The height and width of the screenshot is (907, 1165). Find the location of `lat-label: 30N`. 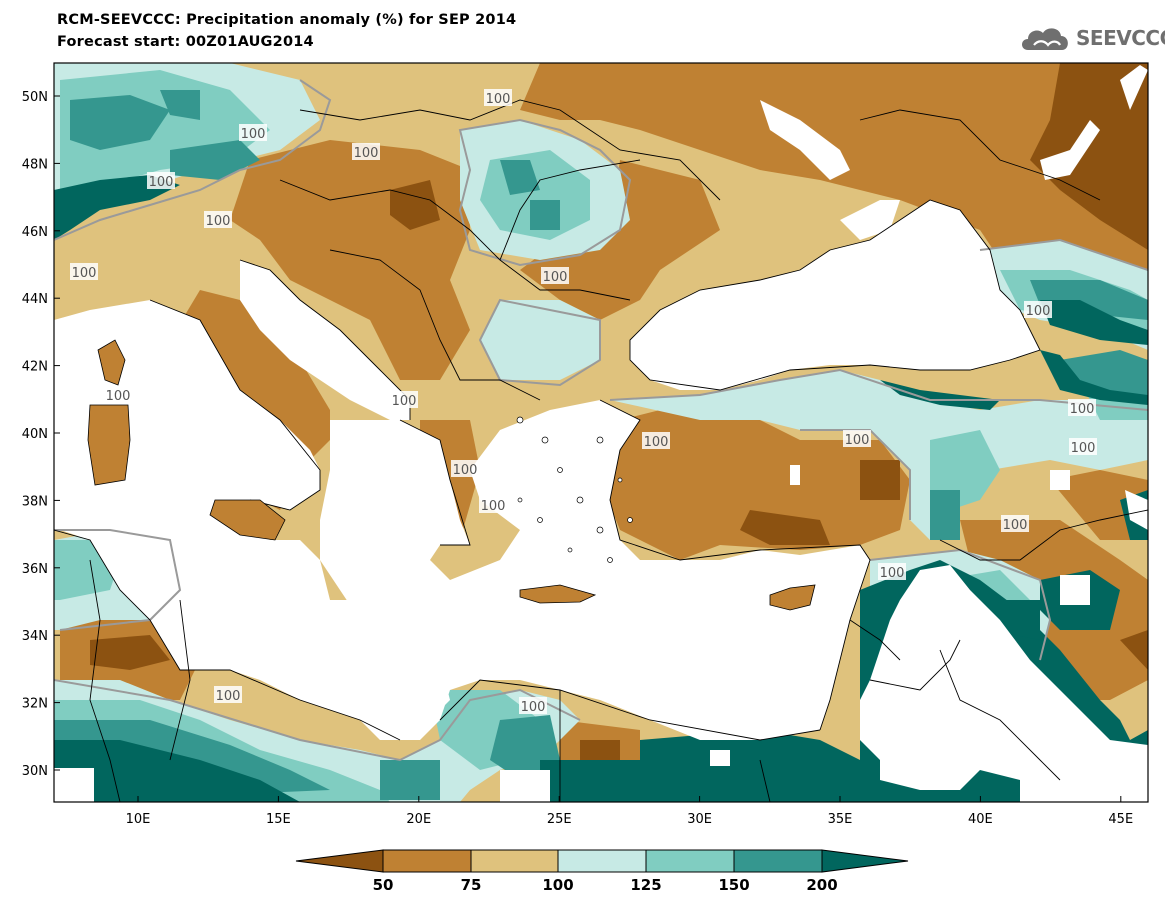

lat-label: 30N is located at coordinates (35, 771).